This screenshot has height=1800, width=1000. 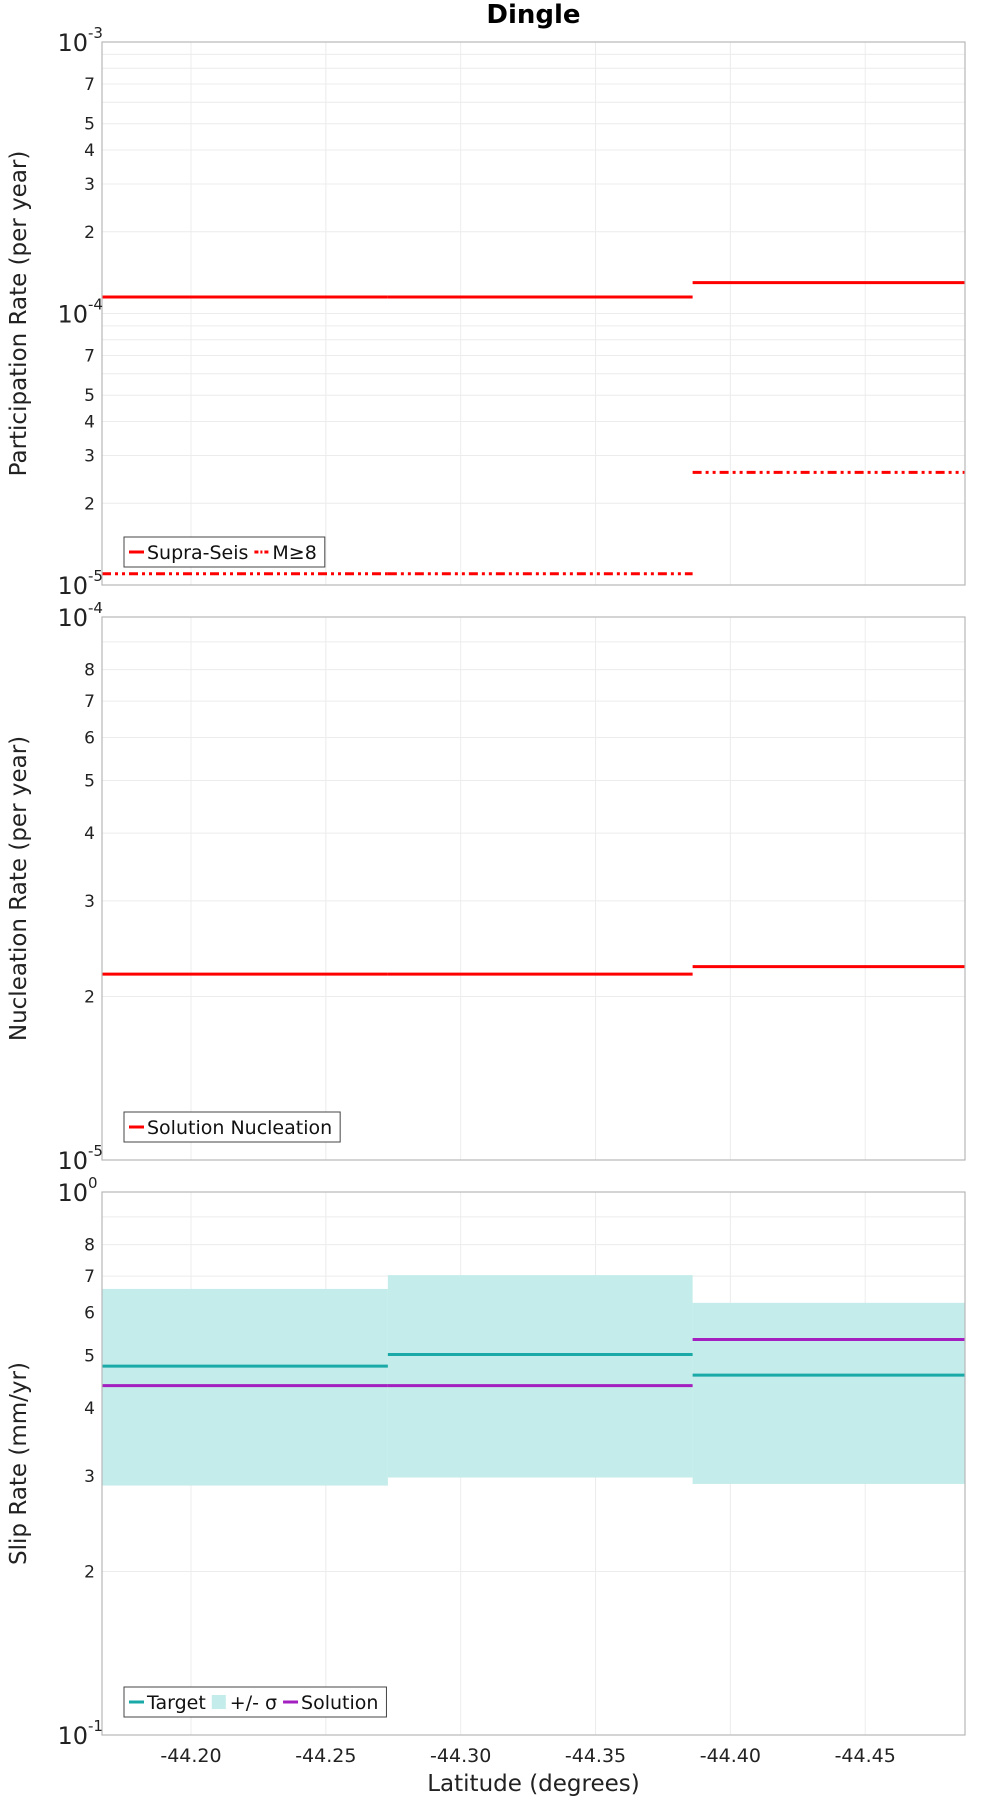 What do you see at coordinates (95, 1726) in the screenshot?
I see `y-decade-label-exponent: -1` at bounding box center [95, 1726].